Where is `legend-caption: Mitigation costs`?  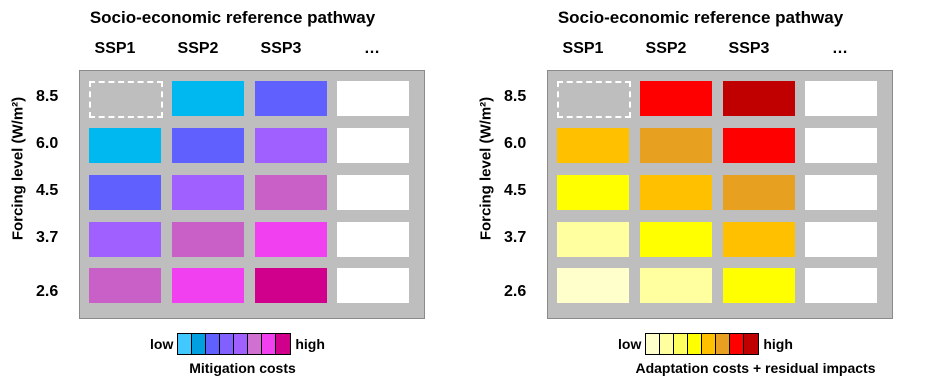
legend-caption: Mitigation costs is located at coordinates (242, 368).